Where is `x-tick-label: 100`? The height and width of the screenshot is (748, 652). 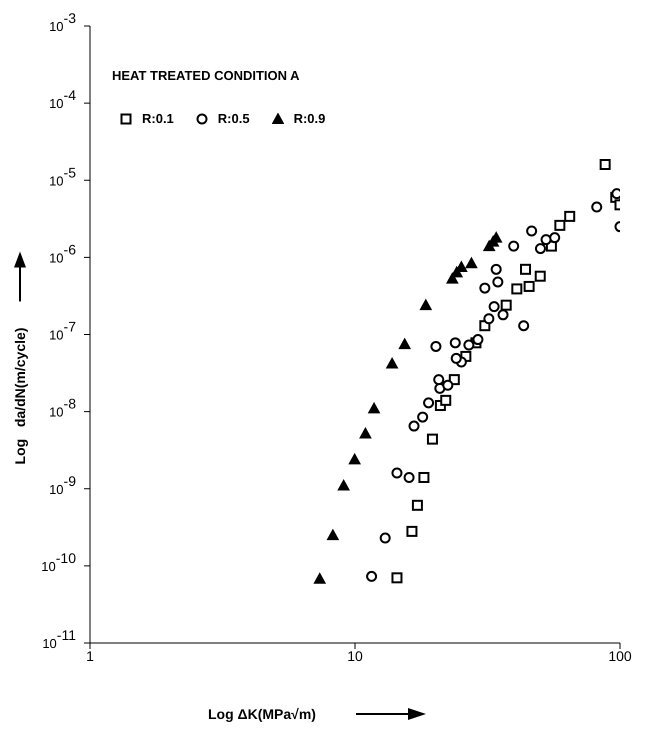 x-tick-label: 100 is located at coordinates (620, 656).